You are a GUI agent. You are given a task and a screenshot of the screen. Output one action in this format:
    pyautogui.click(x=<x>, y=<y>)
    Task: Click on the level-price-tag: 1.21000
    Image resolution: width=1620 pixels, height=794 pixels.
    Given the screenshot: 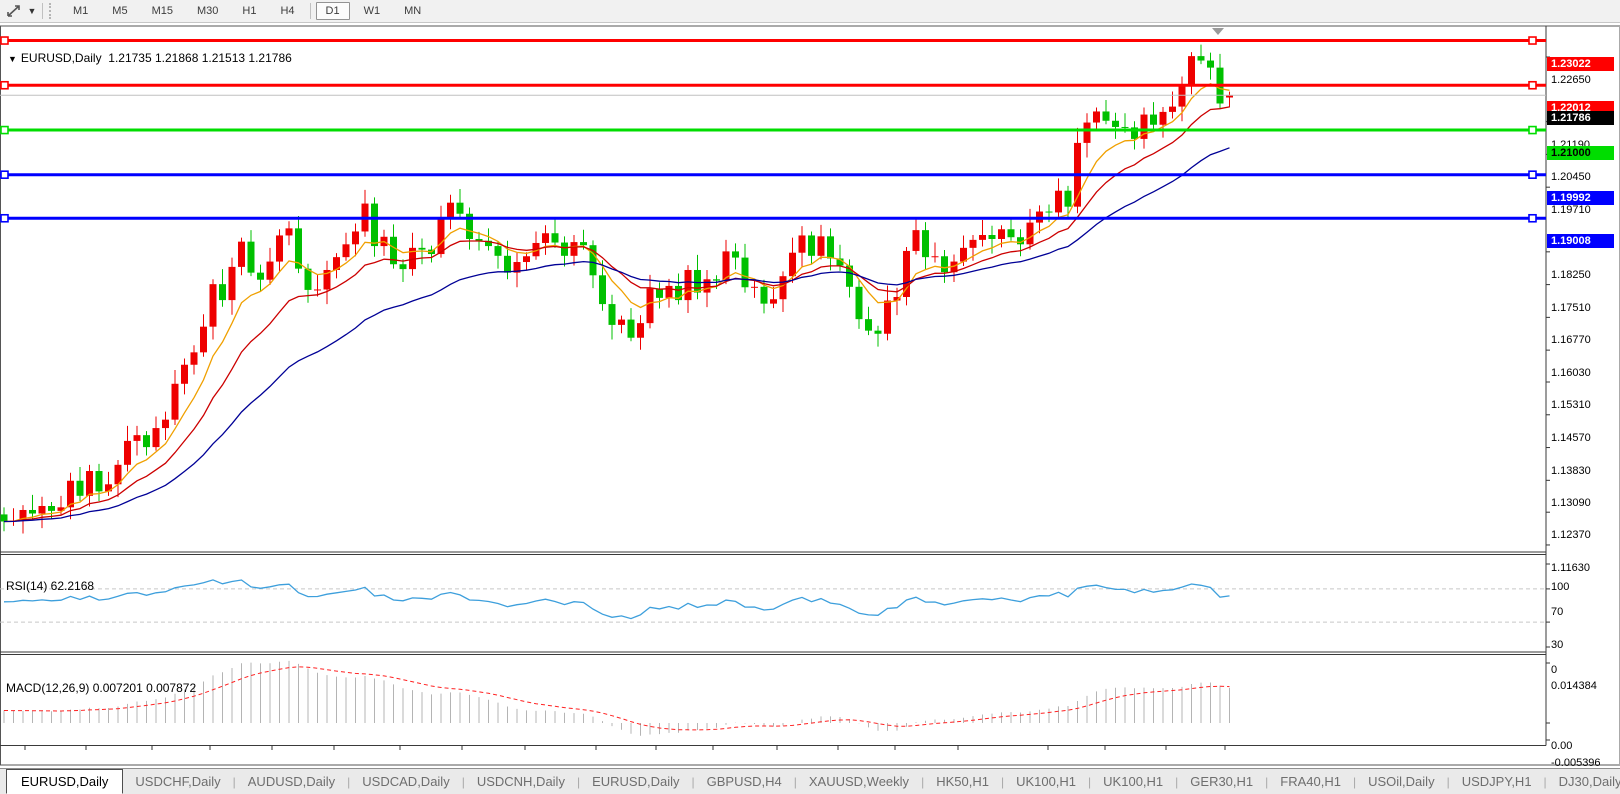 What is the action you would take?
    pyautogui.click(x=1580, y=153)
    